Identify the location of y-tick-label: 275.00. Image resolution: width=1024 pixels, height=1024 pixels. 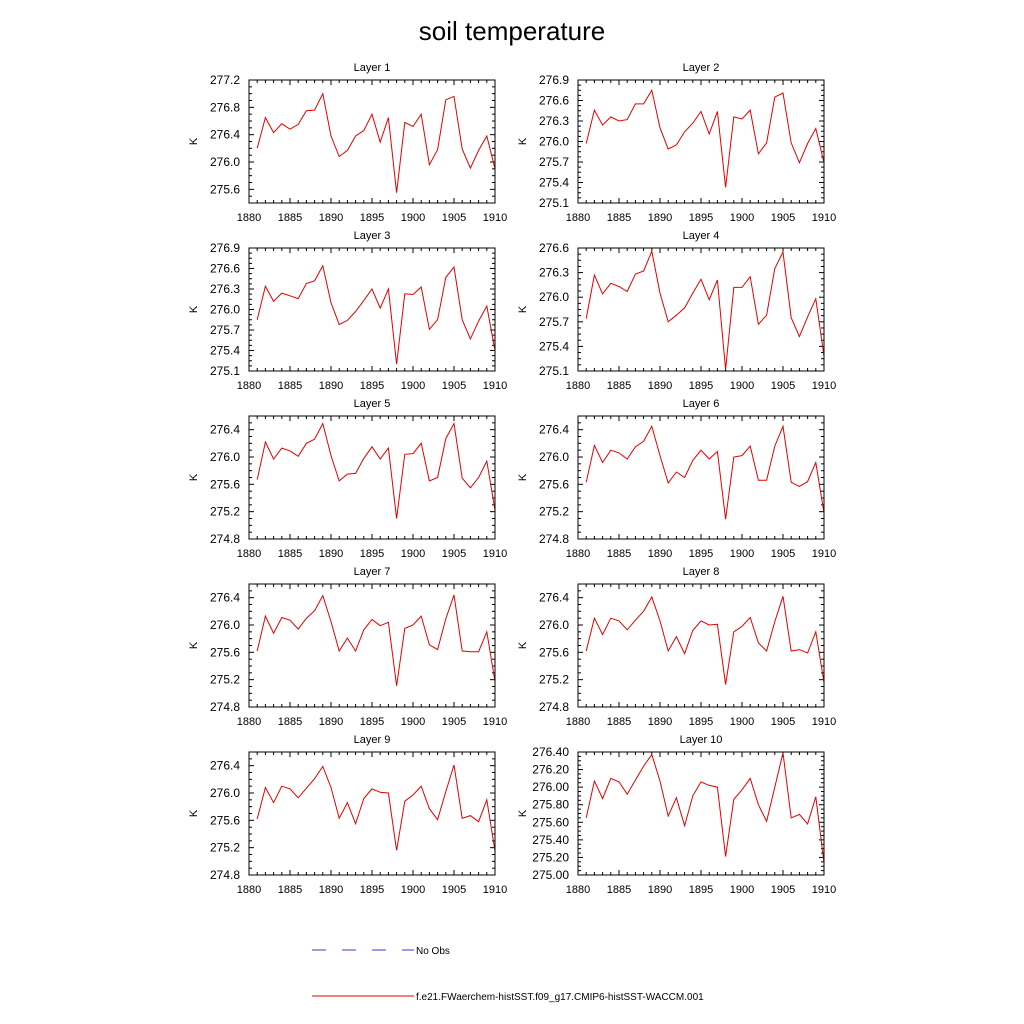
(550, 875).